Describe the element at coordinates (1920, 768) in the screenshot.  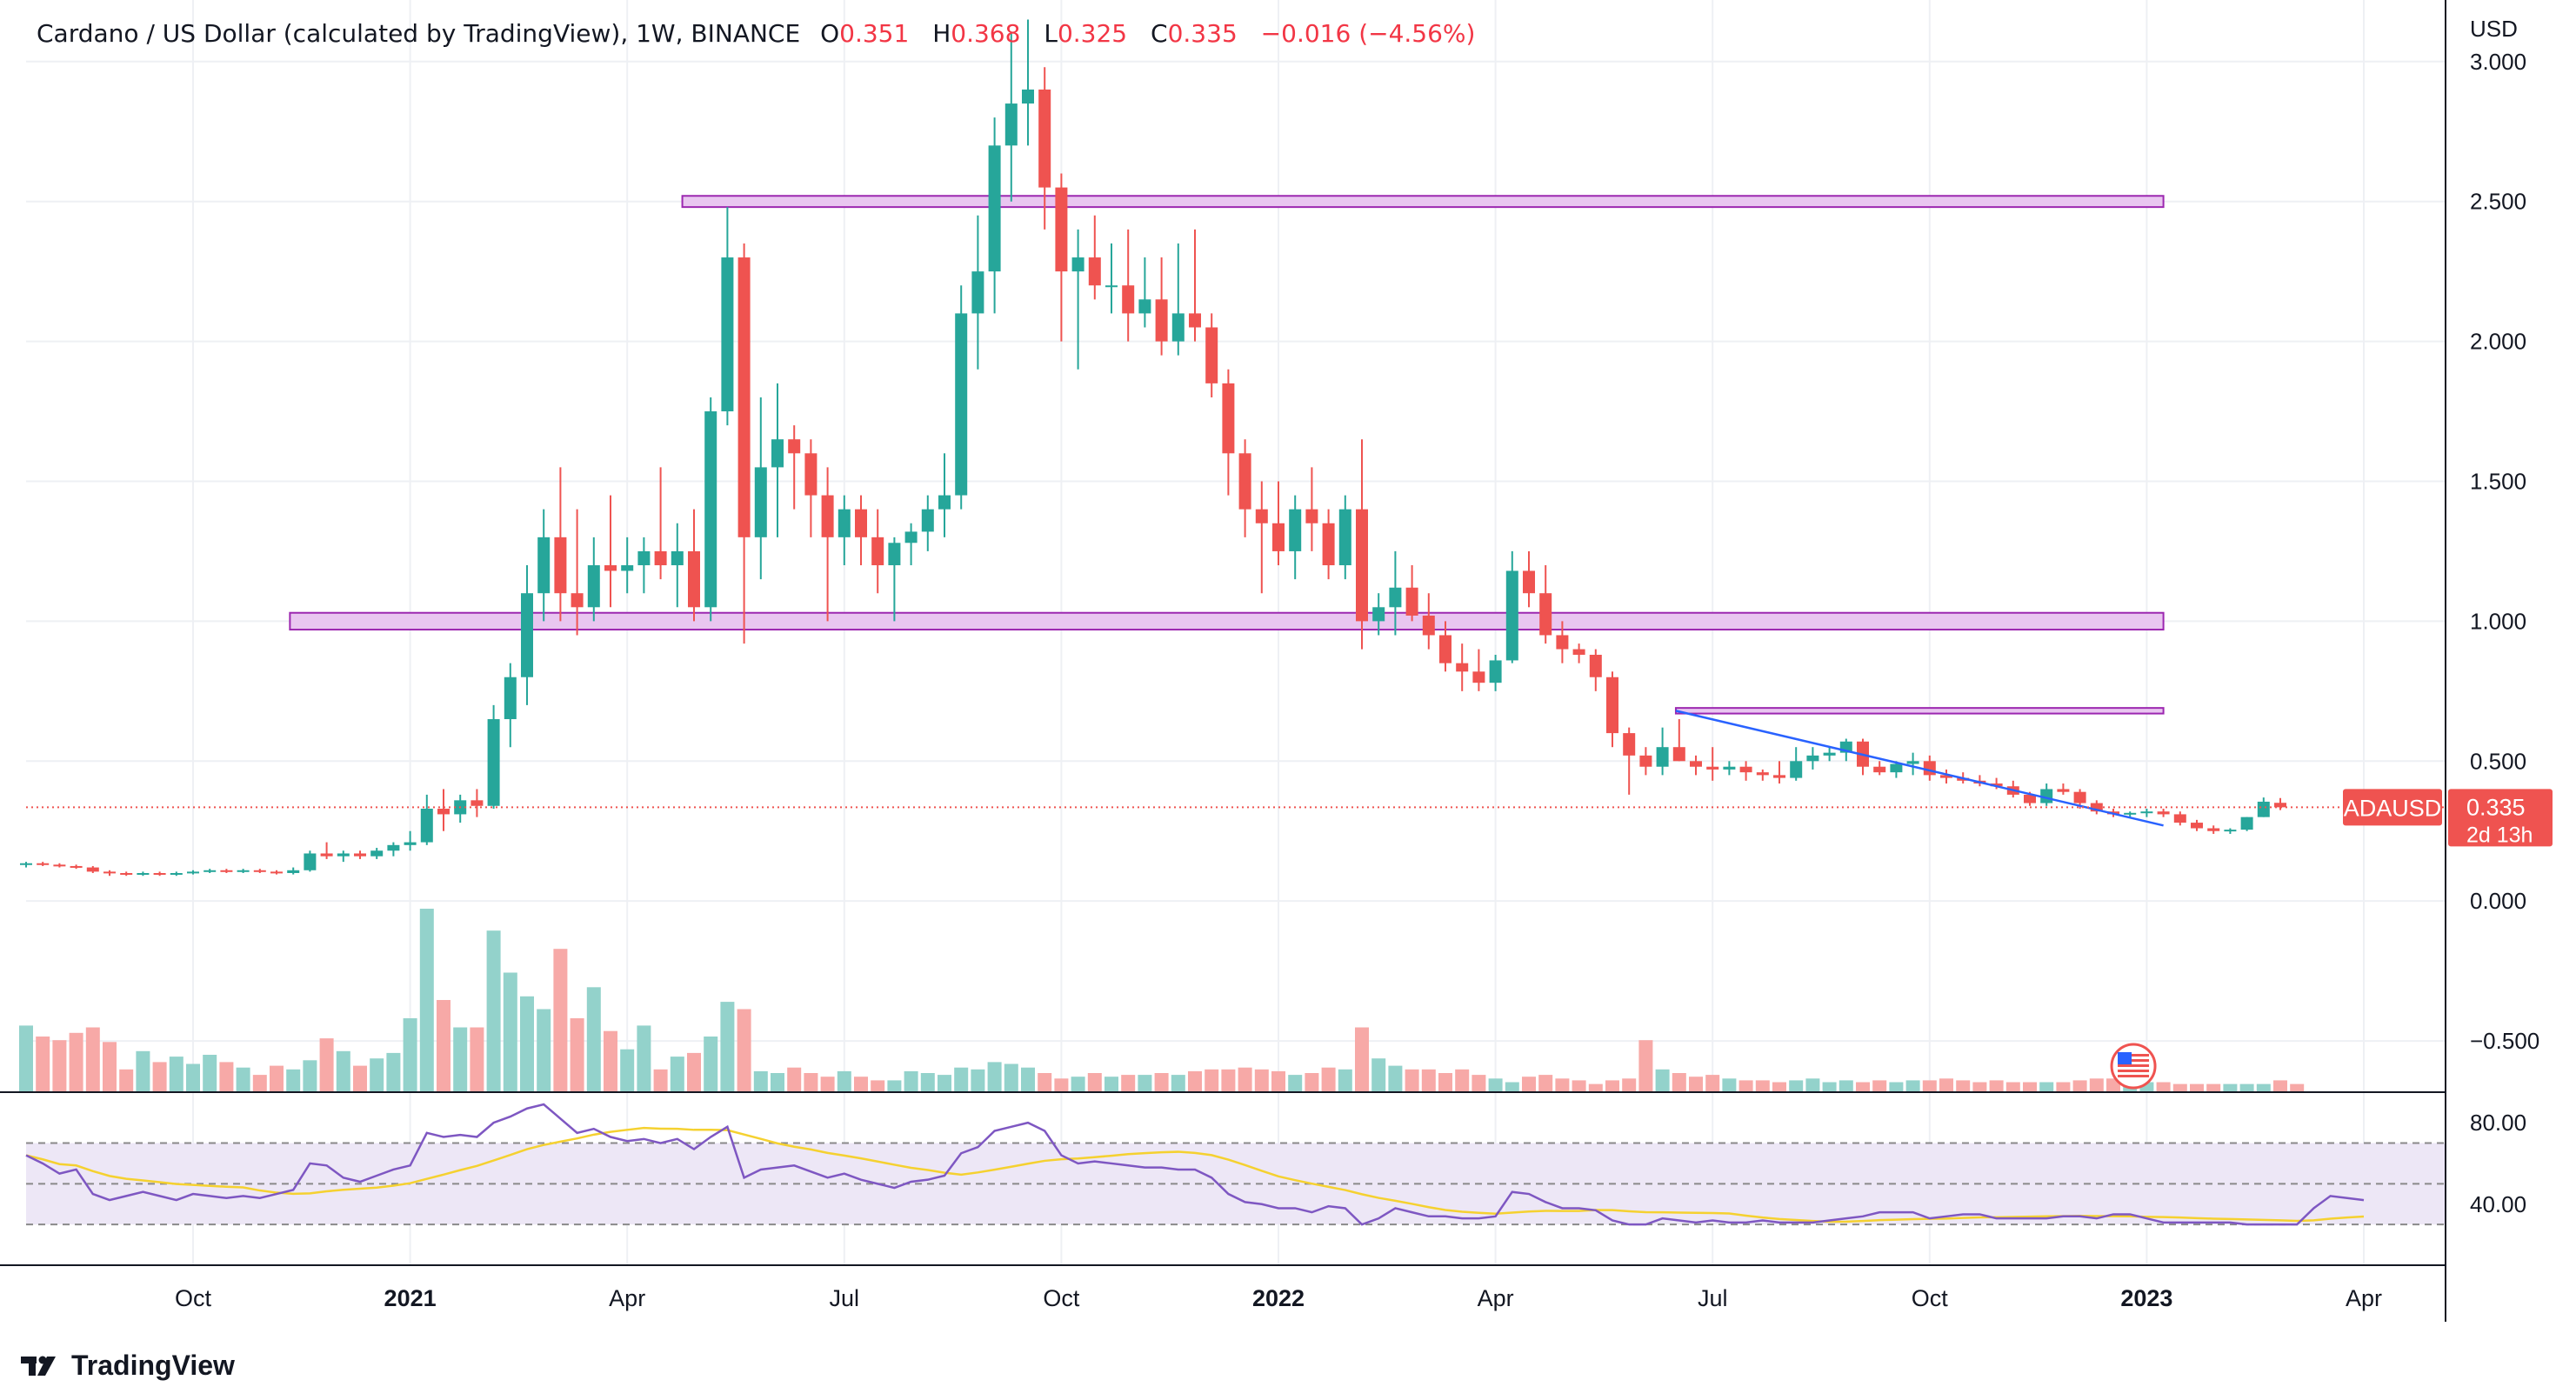
I see `trend-line` at that location.